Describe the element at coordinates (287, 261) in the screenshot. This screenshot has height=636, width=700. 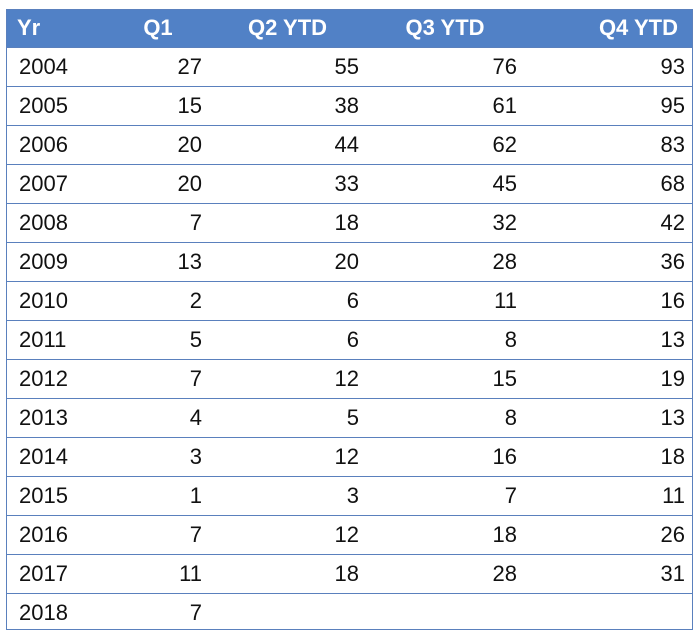
I see `cell-q2-ytd: 20` at that location.